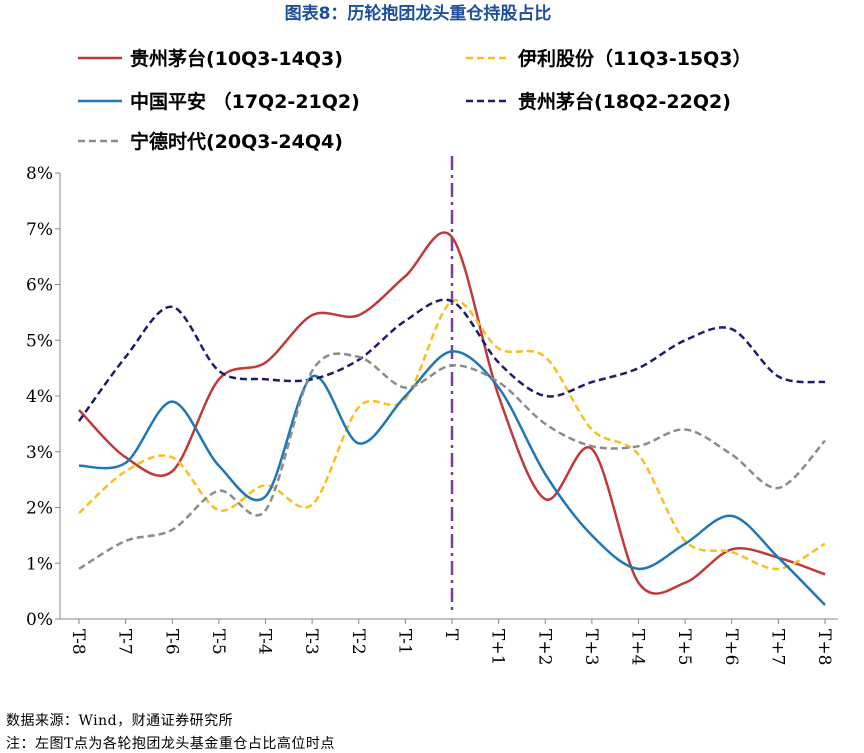  Describe the element at coordinates (684, 647) in the screenshot. I see `x-tick-label: T+5` at that location.